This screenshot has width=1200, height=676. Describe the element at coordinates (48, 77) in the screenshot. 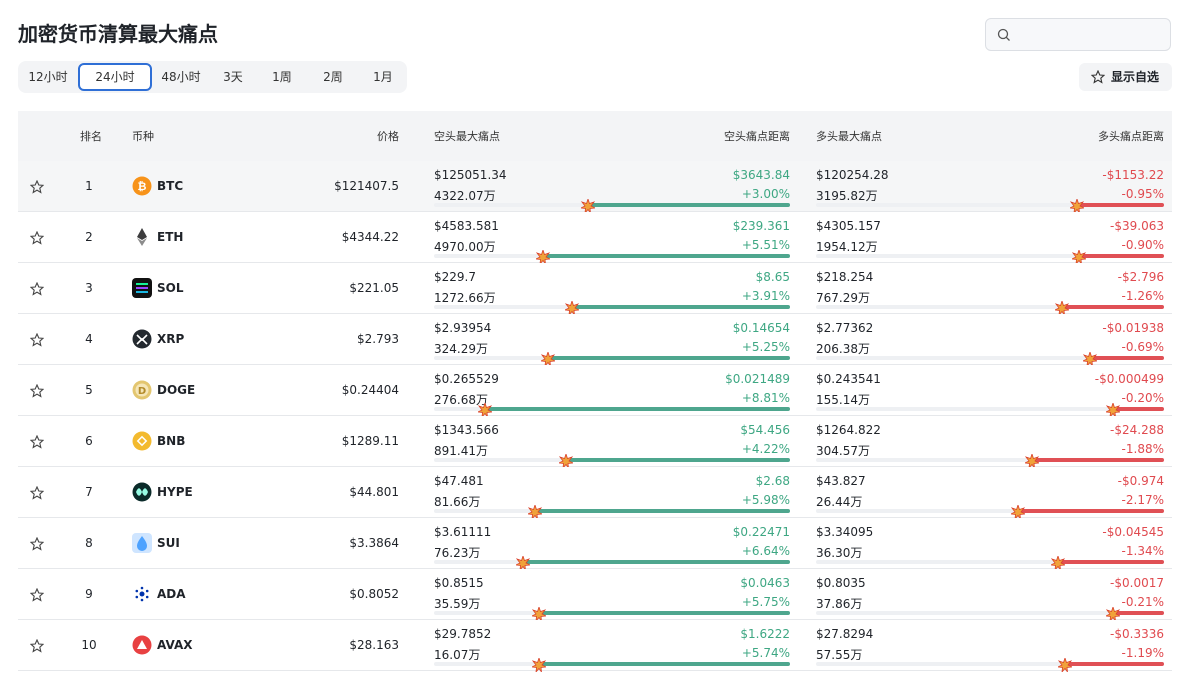

I see `time-tab: 12小时` at that location.